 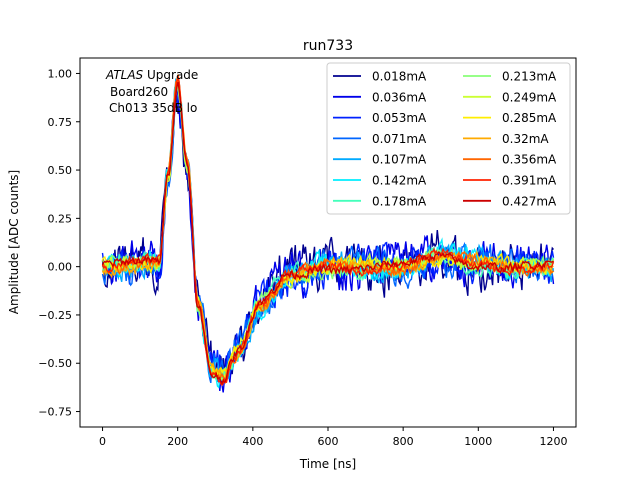 I want to click on x-tick-label: 1000, so click(x=478, y=441).